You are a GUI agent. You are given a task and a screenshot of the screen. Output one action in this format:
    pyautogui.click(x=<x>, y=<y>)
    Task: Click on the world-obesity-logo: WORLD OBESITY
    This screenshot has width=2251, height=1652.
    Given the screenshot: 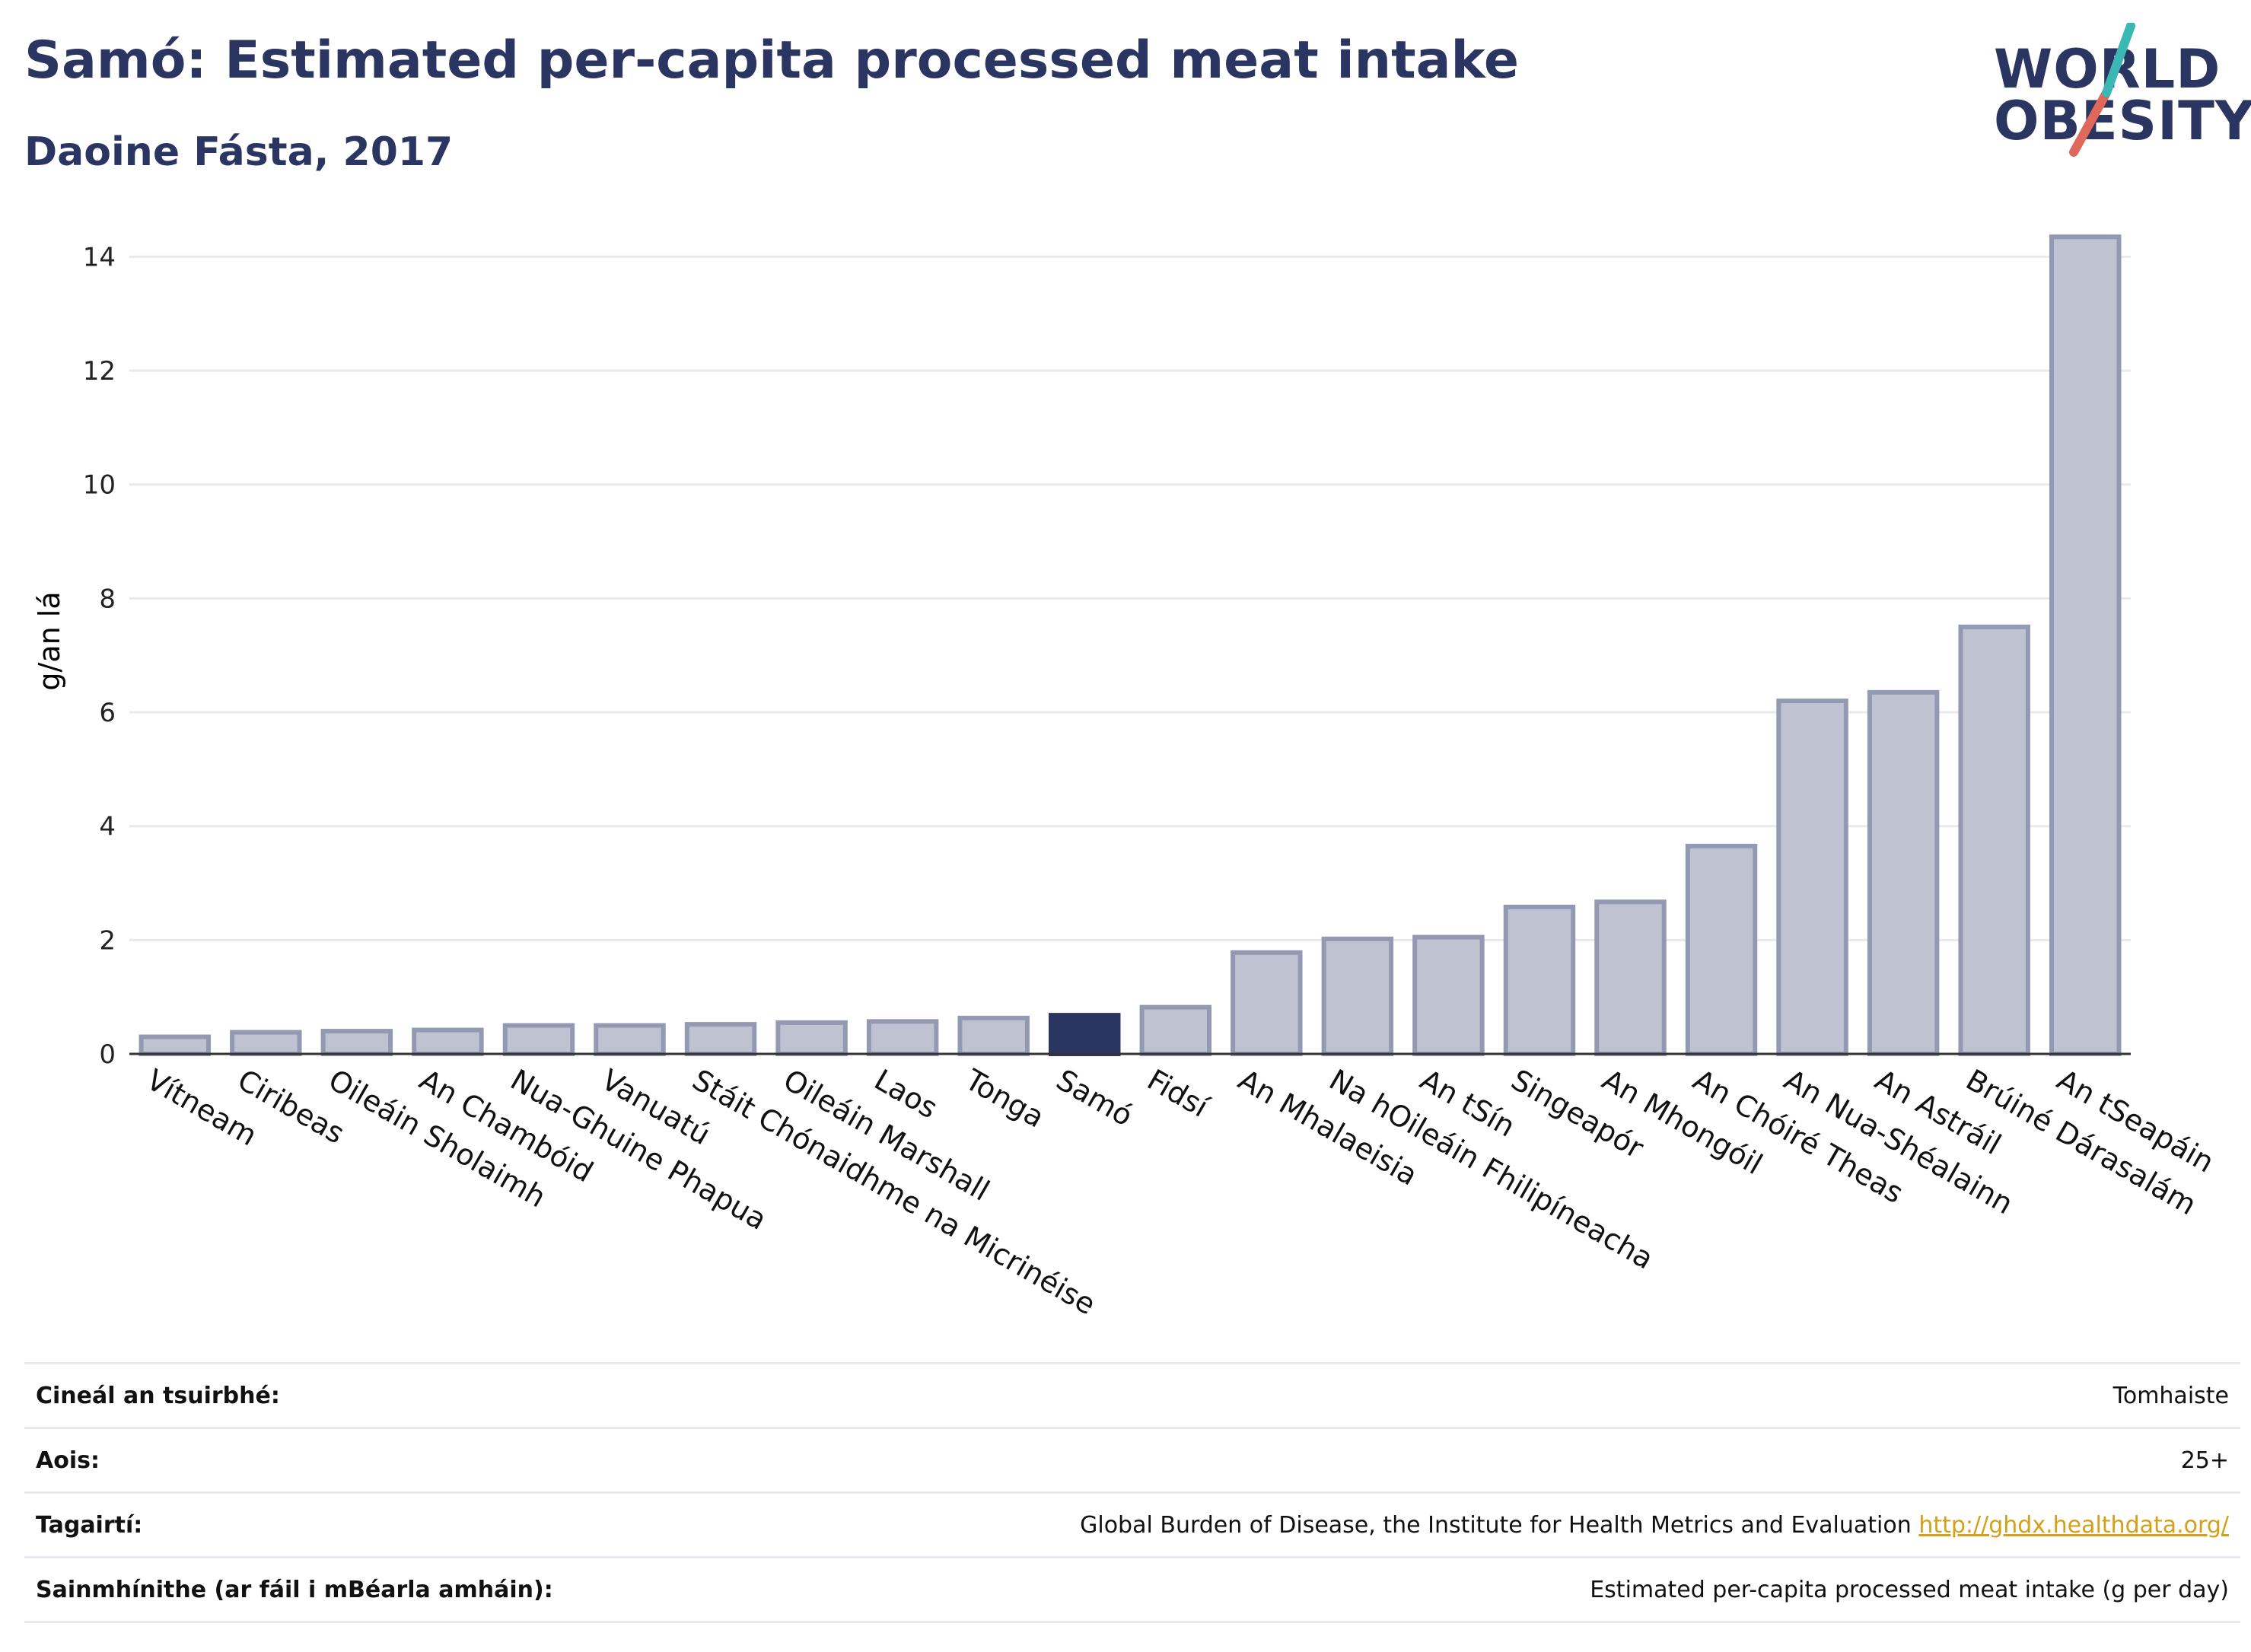 What is the action you would take?
    pyautogui.click(x=2122, y=91)
    